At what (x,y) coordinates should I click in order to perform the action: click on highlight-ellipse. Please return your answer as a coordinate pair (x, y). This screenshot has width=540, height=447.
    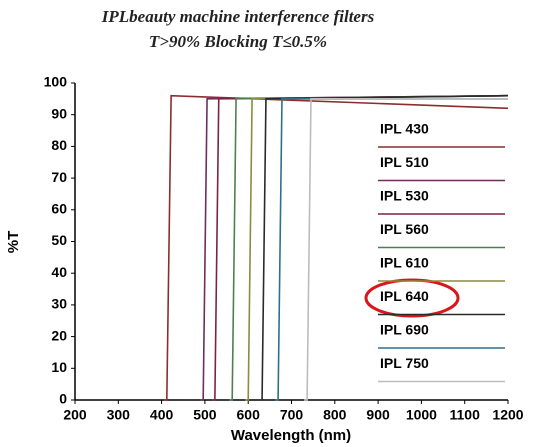
    Looking at the image, I should click on (412, 298).